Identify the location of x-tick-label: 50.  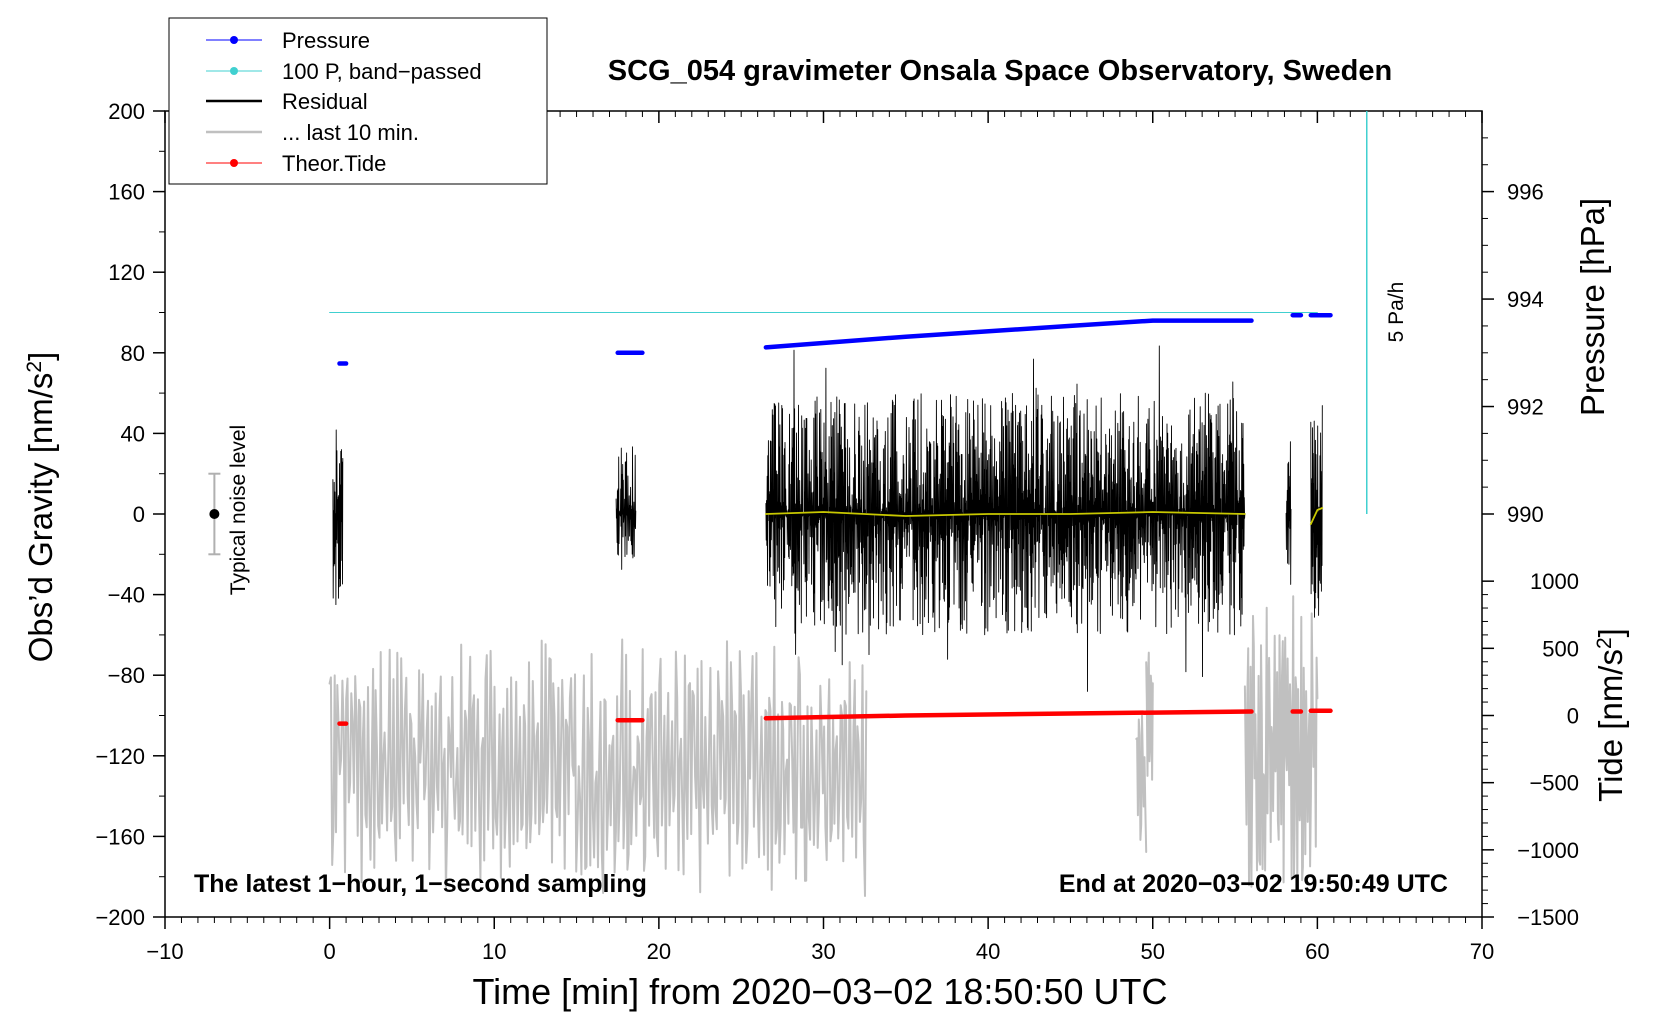
(1153, 951).